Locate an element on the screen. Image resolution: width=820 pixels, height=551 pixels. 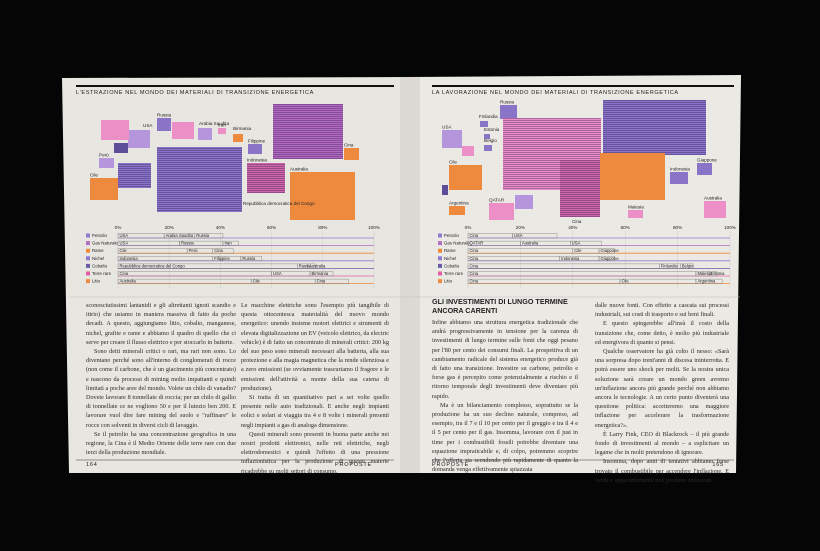
block-label: Malesia is located at coordinates (636, 207).